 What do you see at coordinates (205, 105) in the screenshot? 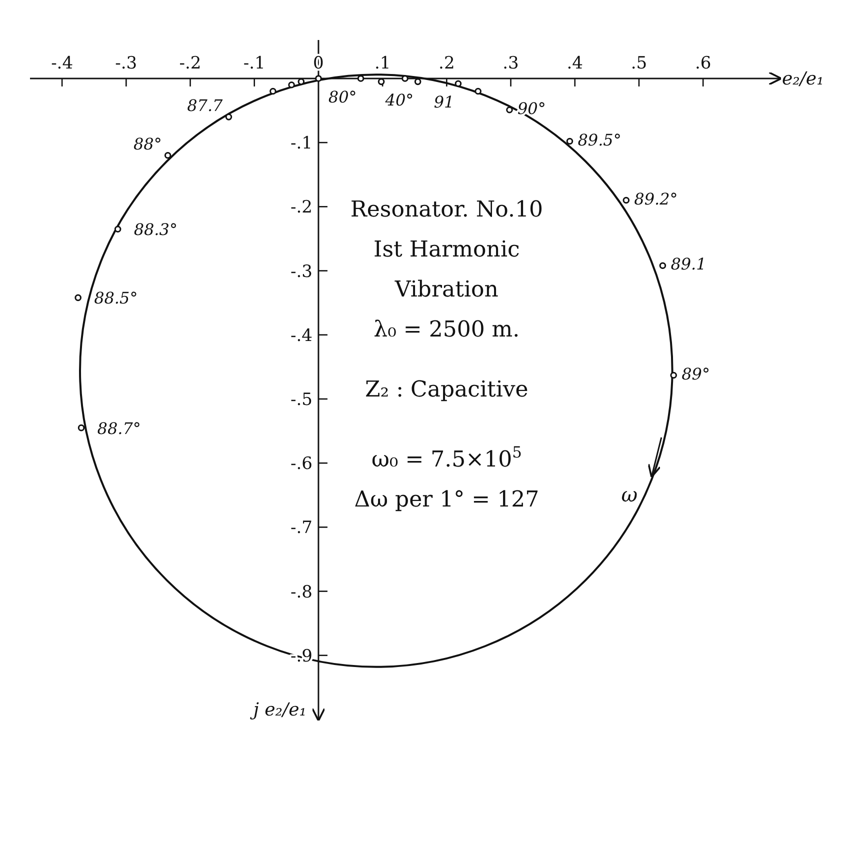
I see `annotation: 87.7` at bounding box center [205, 105].